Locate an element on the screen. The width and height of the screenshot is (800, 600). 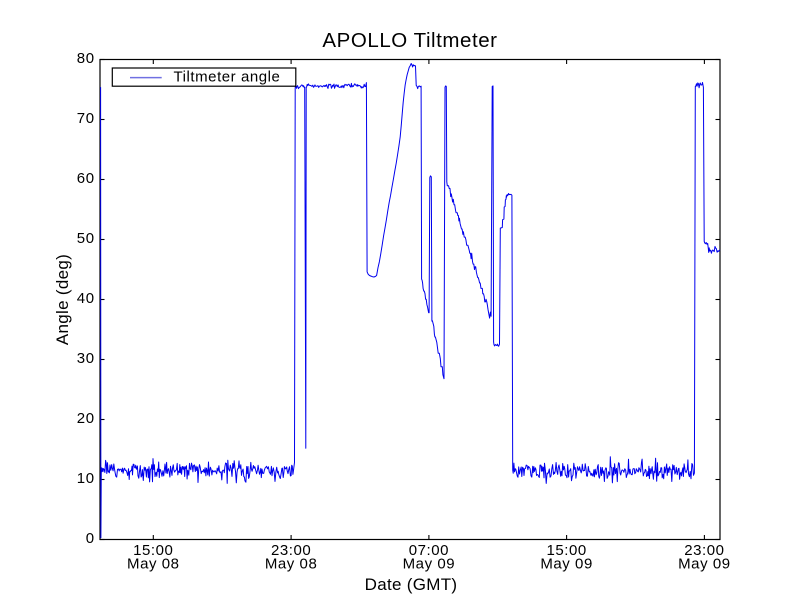
svg-text: 20 is located at coordinates (86, 418).